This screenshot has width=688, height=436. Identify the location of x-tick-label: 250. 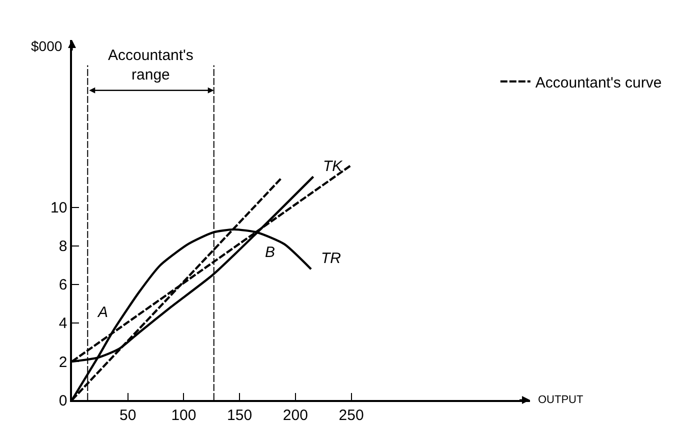
(351, 415).